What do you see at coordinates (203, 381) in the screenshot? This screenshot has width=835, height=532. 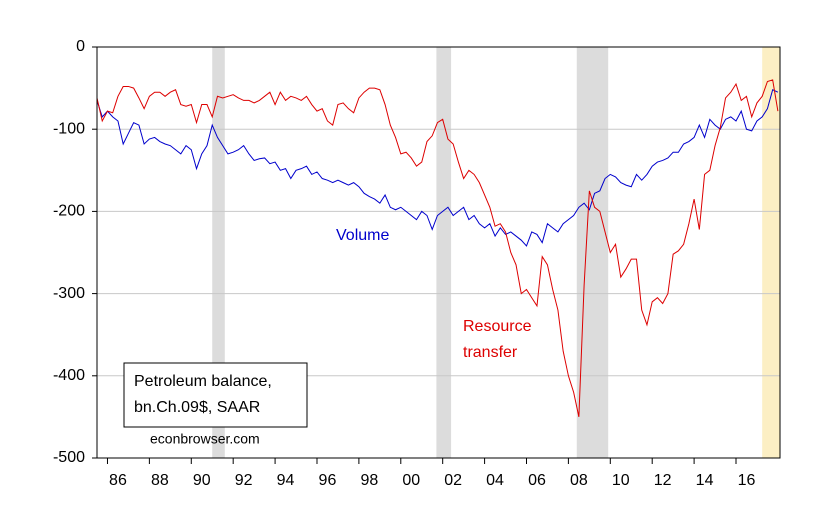 I see `note-text: Petroleum balance,` at bounding box center [203, 381].